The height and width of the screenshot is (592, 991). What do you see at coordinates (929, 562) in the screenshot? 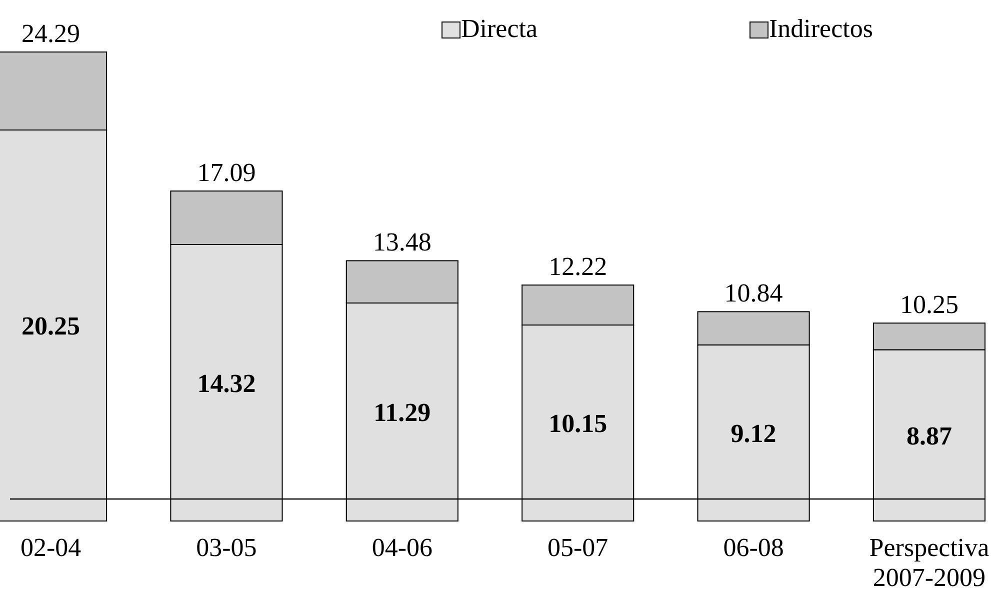
I see `x-tick-label: Perspectiva 2007-2009` at bounding box center [929, 562].